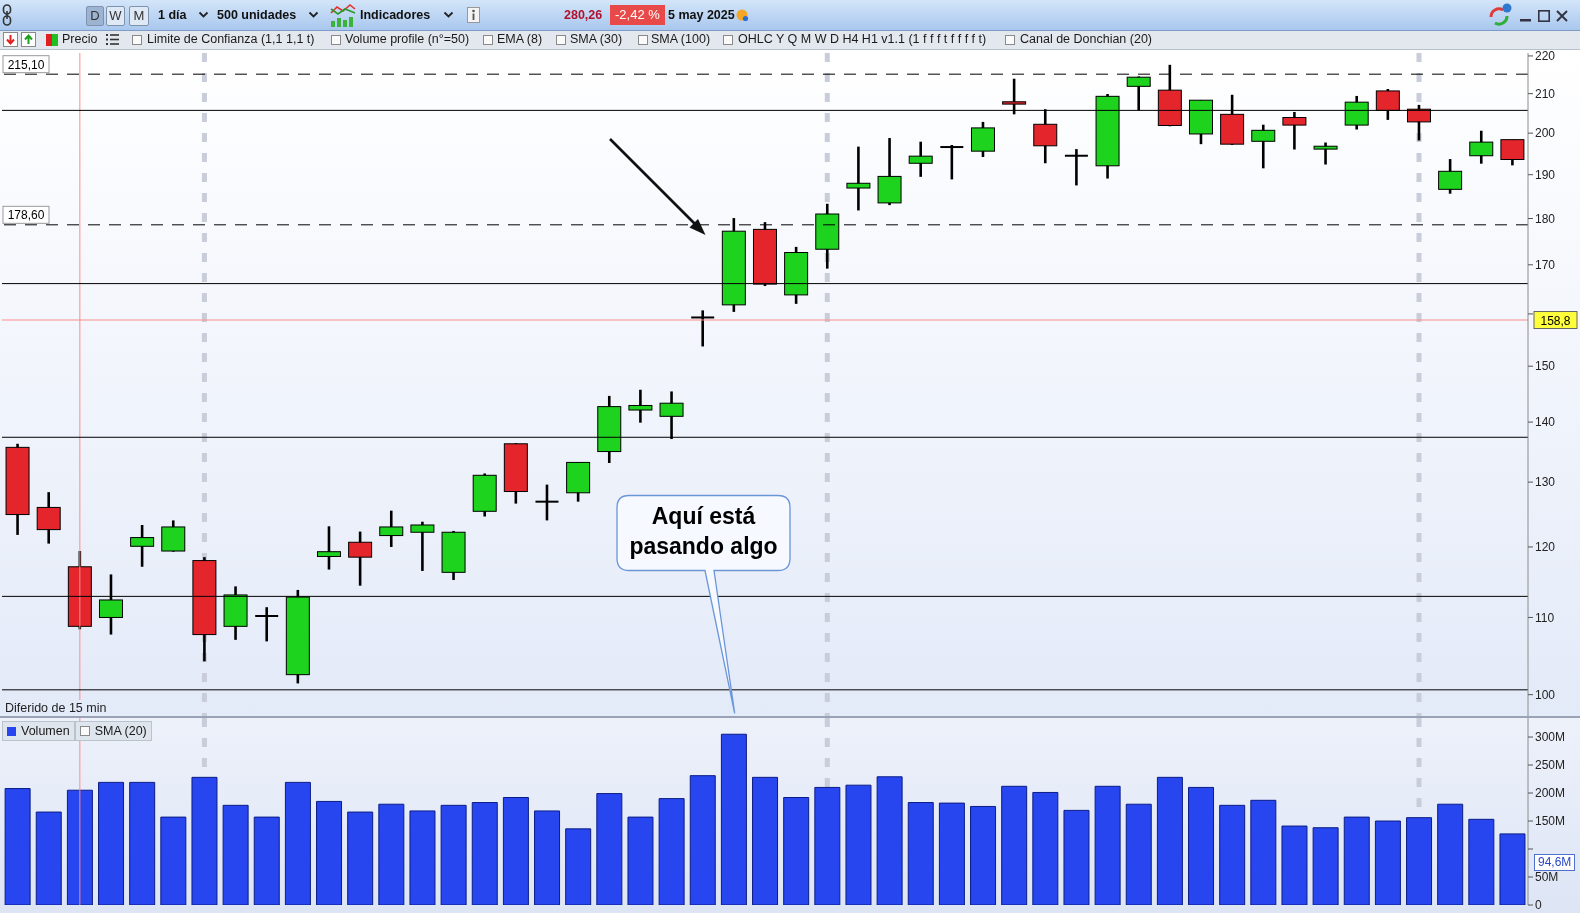 The image size is (1580, 913). I want to click on text: Precio, so click(80, 39).